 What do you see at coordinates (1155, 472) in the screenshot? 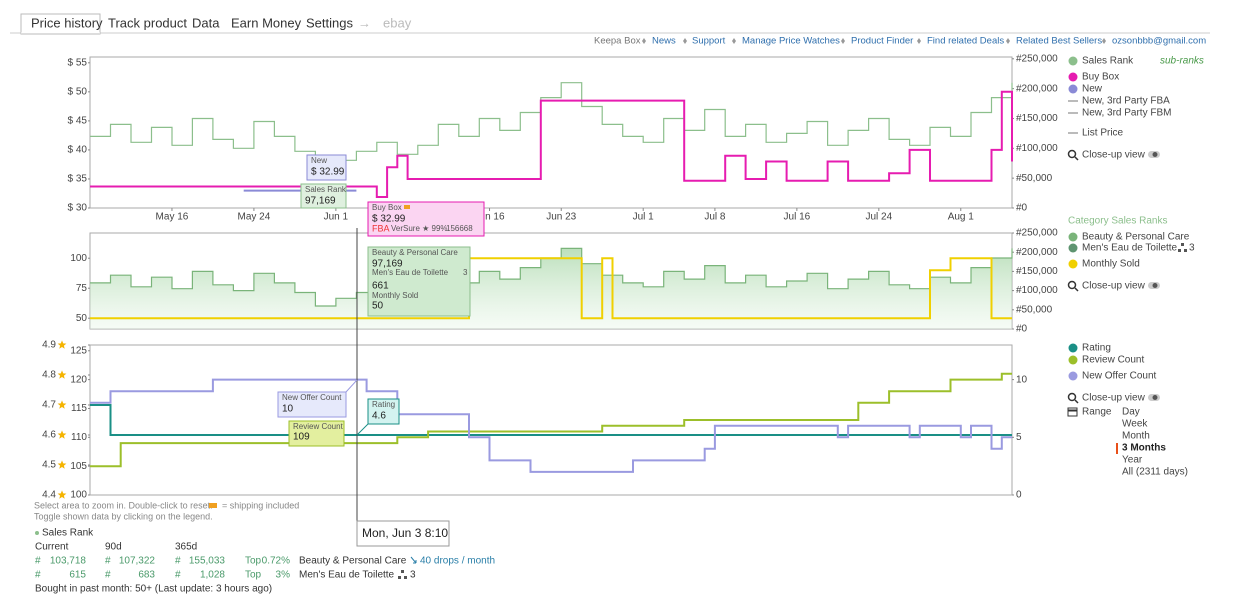
I see `range-option: All (2311 days)` at bounding box center [1155, 472].